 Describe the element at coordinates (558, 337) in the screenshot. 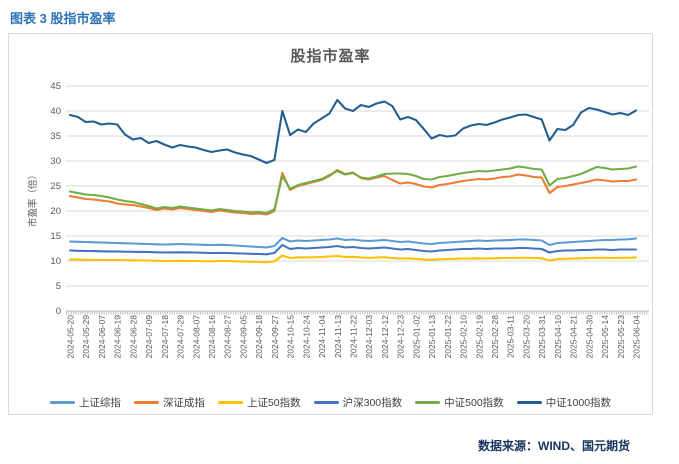

I see `svg-text: 2025-04-10` at that location.